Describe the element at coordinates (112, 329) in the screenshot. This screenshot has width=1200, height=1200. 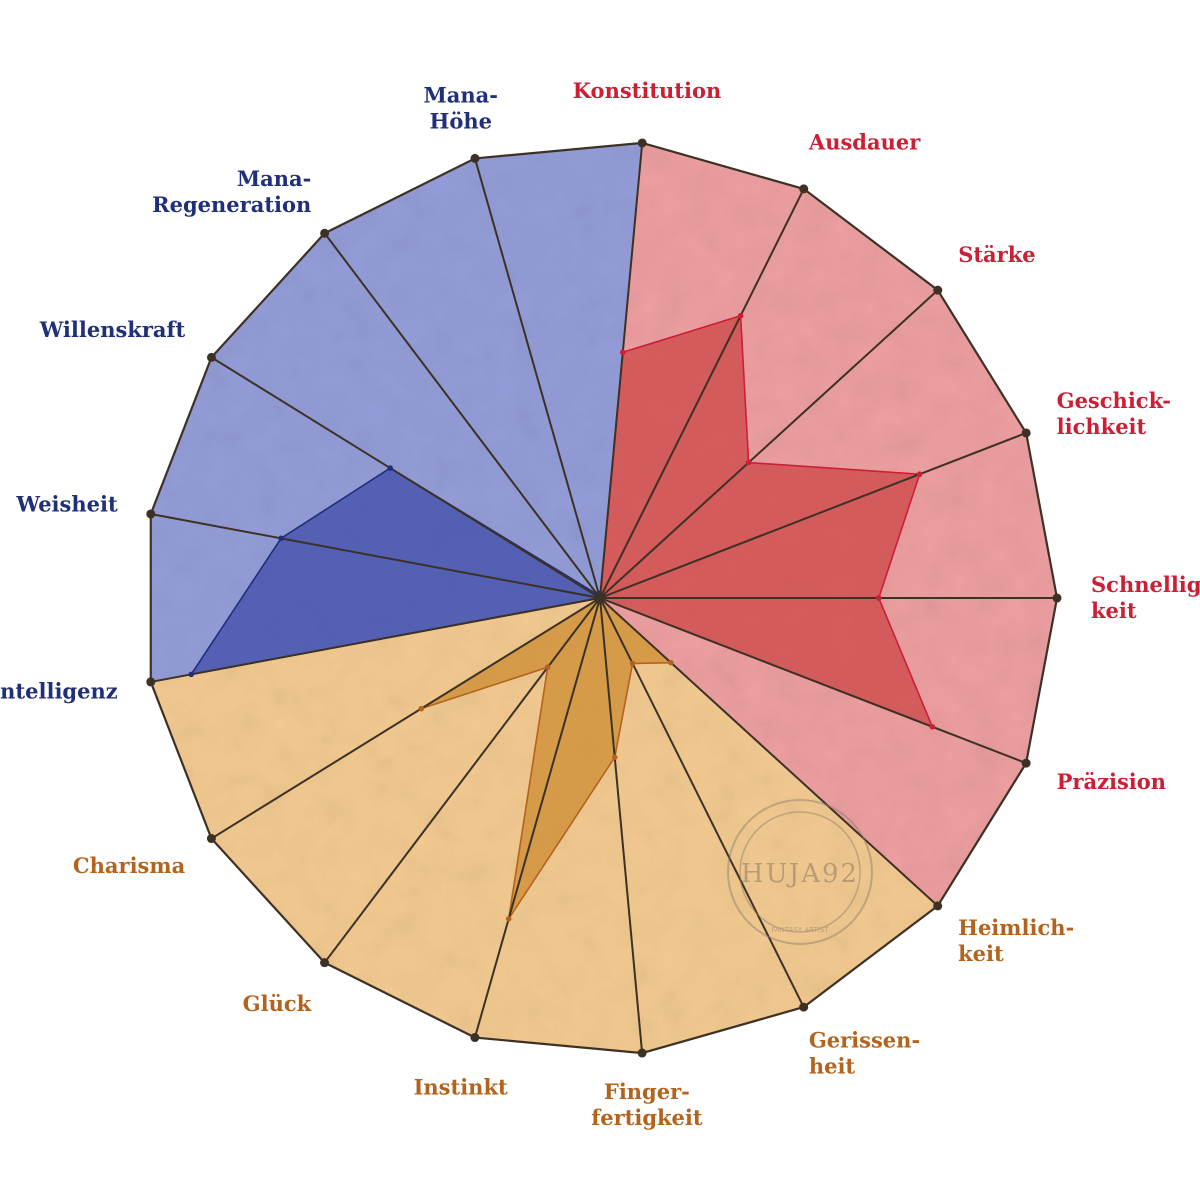
I see `axis-label: Willenskraft` at that location.